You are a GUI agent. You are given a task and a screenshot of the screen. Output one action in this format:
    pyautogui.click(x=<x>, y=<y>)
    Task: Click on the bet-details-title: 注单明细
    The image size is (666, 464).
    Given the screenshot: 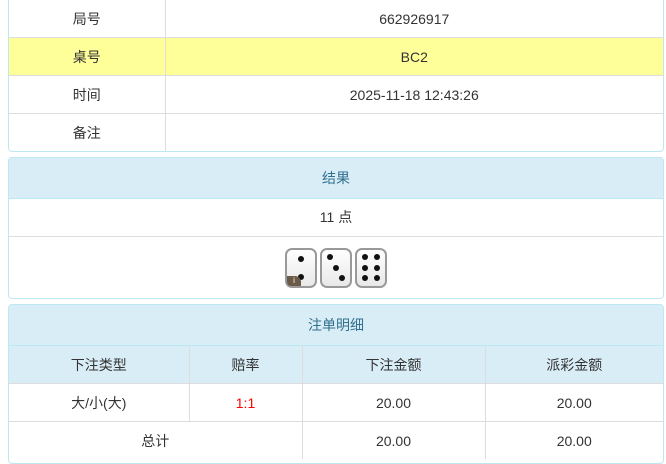 What is the action you would take?
    pyautogui.click(x=336, y=325)
    